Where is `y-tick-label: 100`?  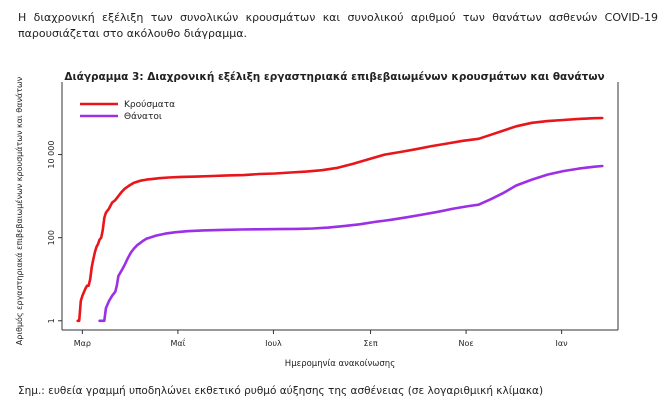 y-tick-label: 100 is located at coordinates (51, 237).